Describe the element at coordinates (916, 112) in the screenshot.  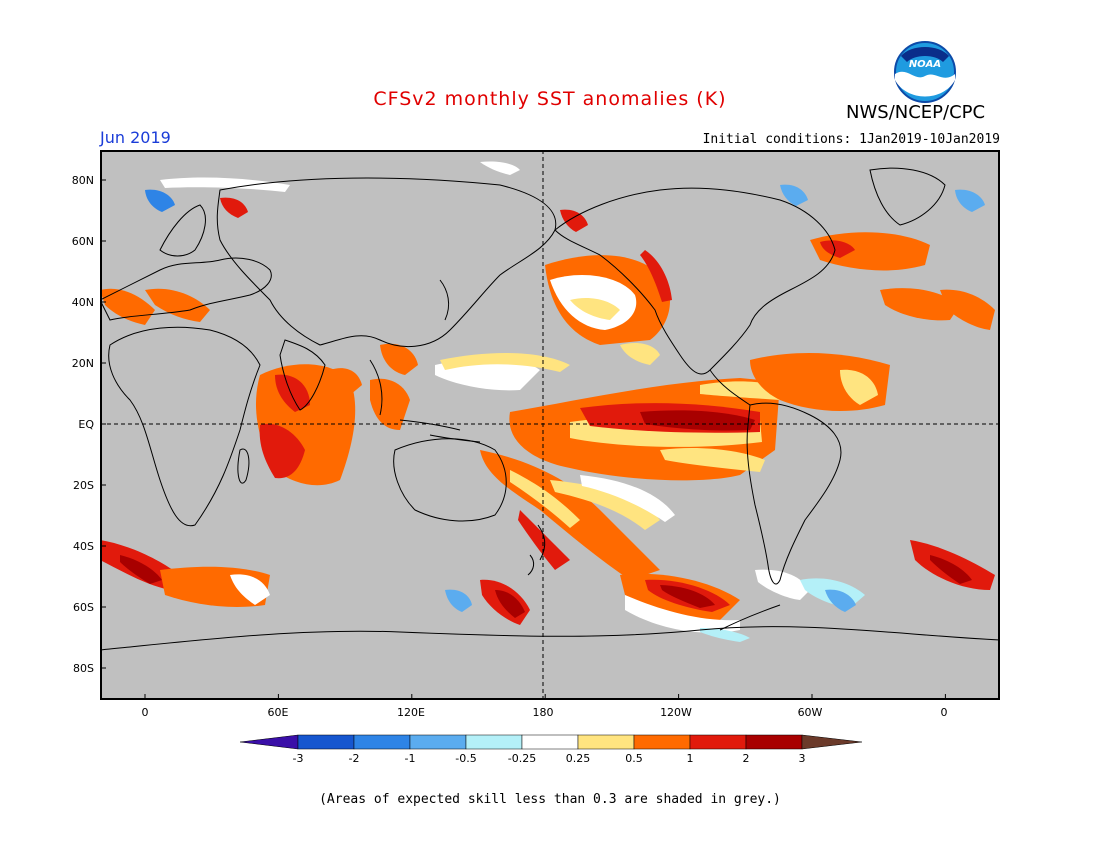
I see `agency-label: NWS/NCEP/CPC` at that location.